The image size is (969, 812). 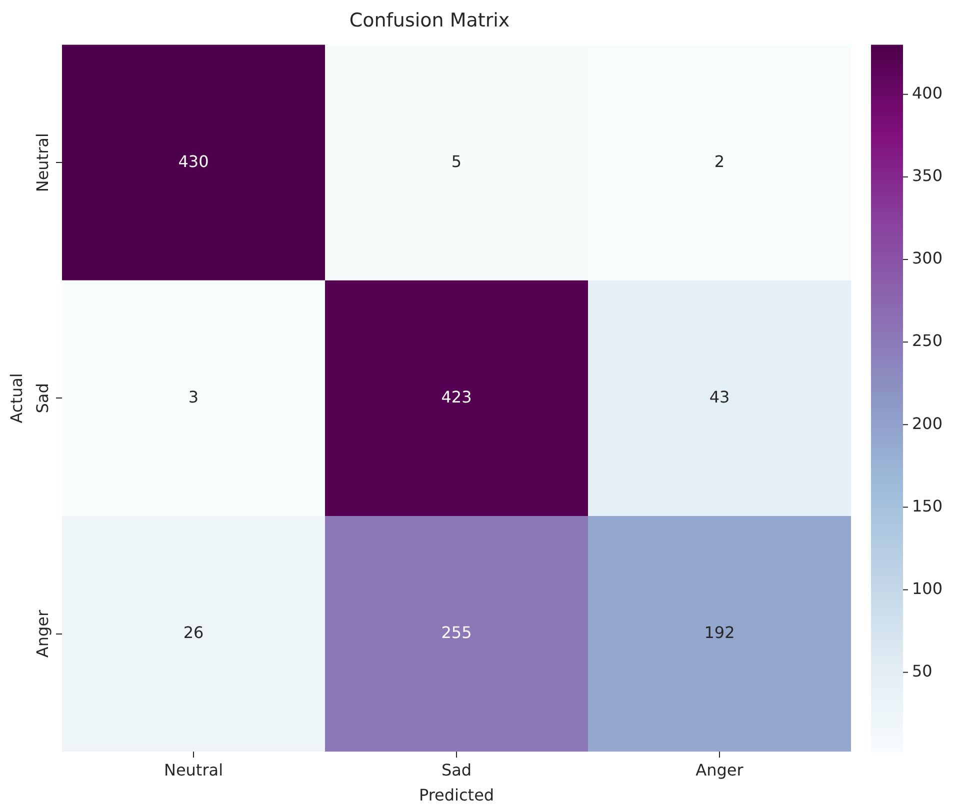 I want to click on data-label: 5, so click(x=456, y=161).